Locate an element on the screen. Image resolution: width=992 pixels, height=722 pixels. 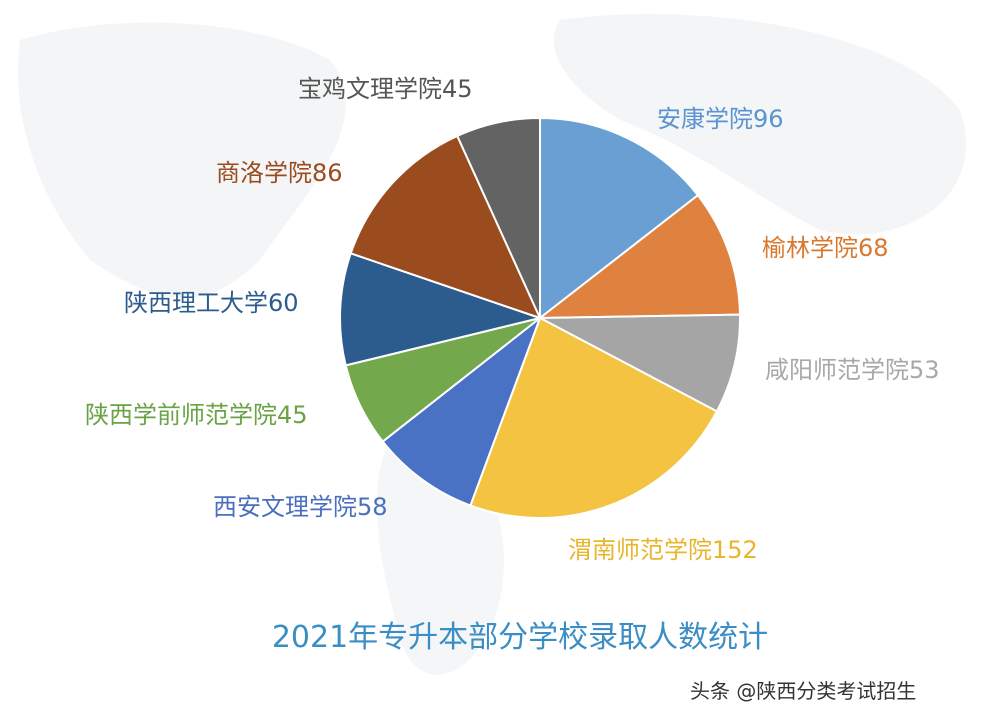
slice-label: 安康学院96 is located at coordinates (720, 119).